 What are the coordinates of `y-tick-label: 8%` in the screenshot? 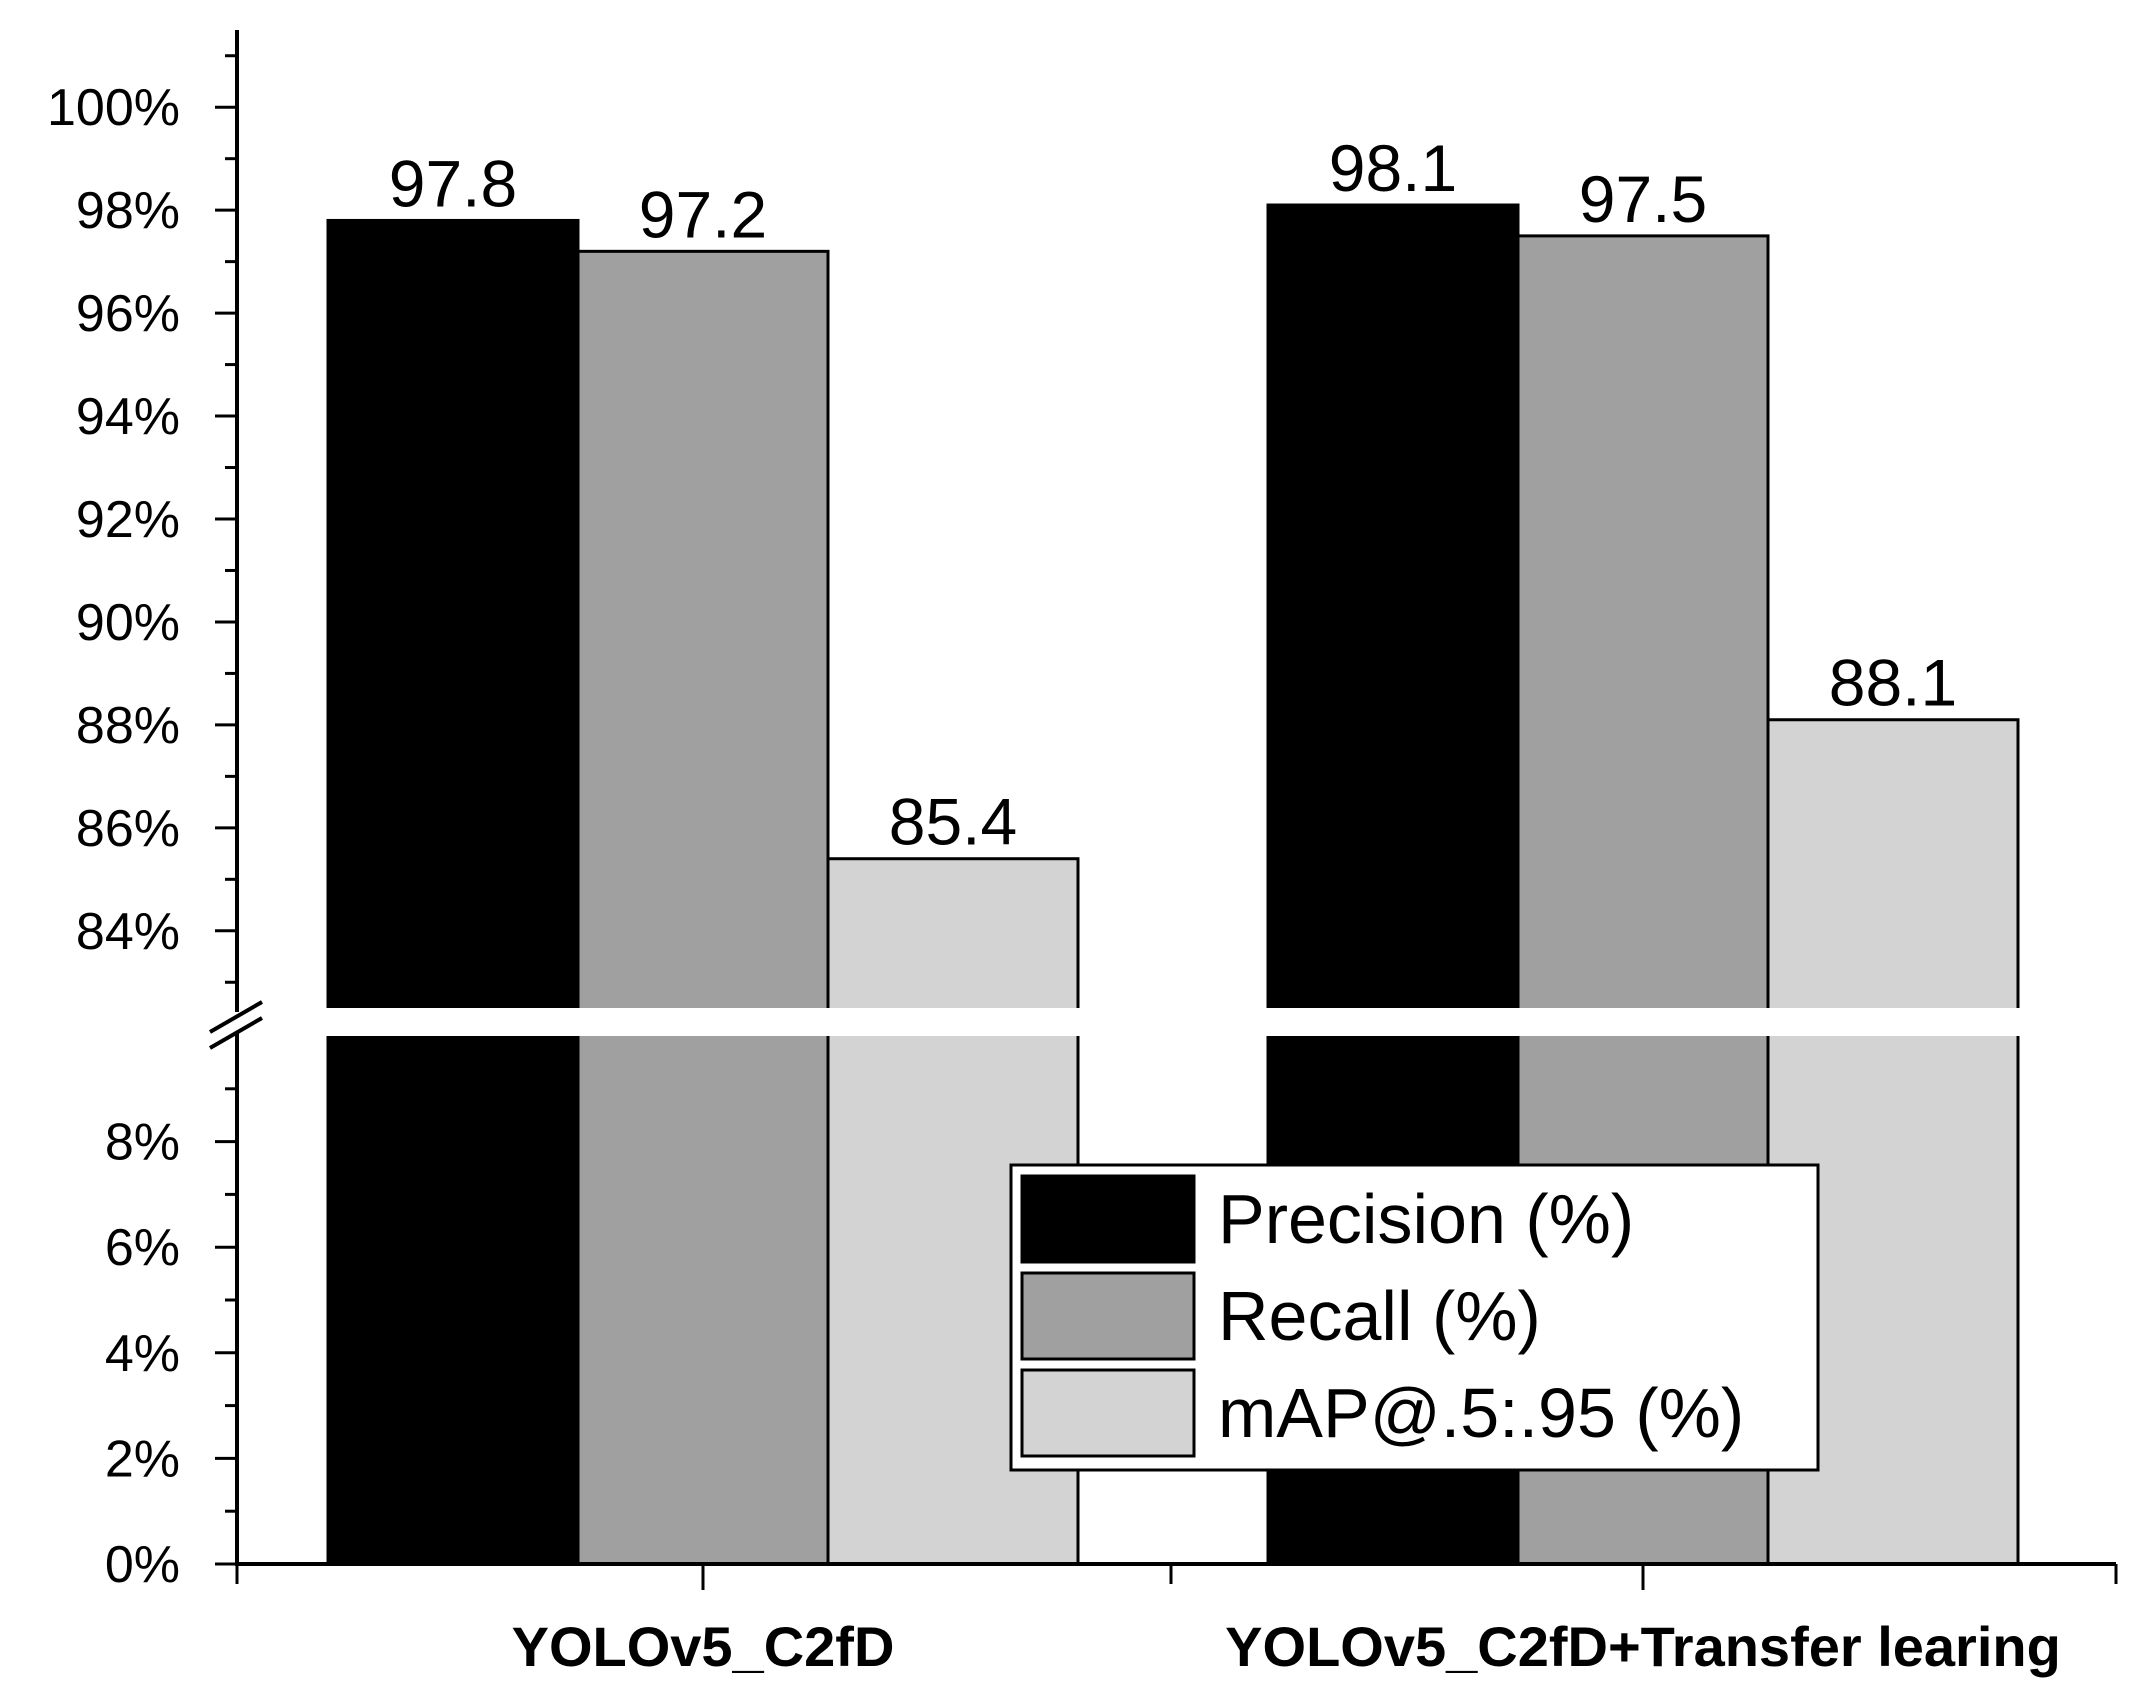 It's located at (142, 1143).